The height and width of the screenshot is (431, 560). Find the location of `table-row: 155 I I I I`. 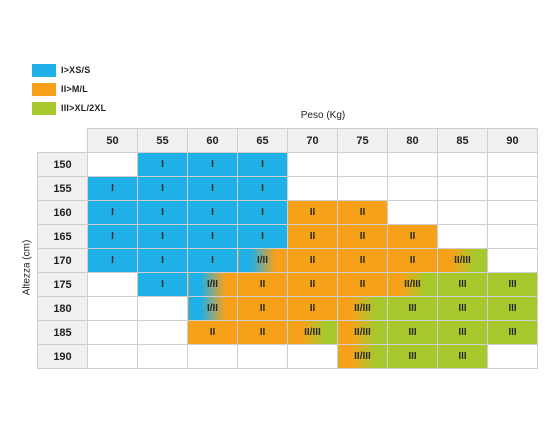

table-row: 155 I I I I is located at coordinates (287, 188).